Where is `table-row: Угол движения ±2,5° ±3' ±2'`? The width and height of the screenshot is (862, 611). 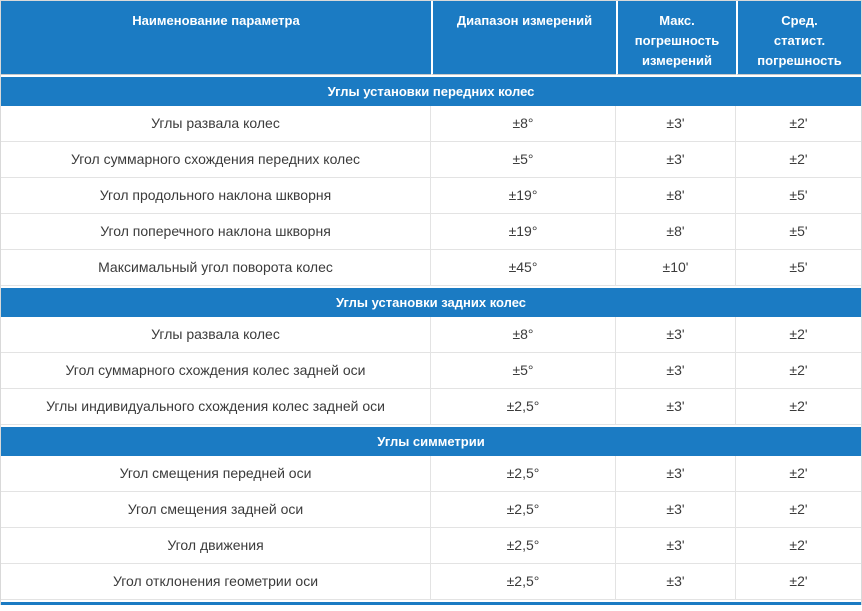 table-row: Угол движения ±2,5° ±3' ±2' is located at coordinates (431, 546).